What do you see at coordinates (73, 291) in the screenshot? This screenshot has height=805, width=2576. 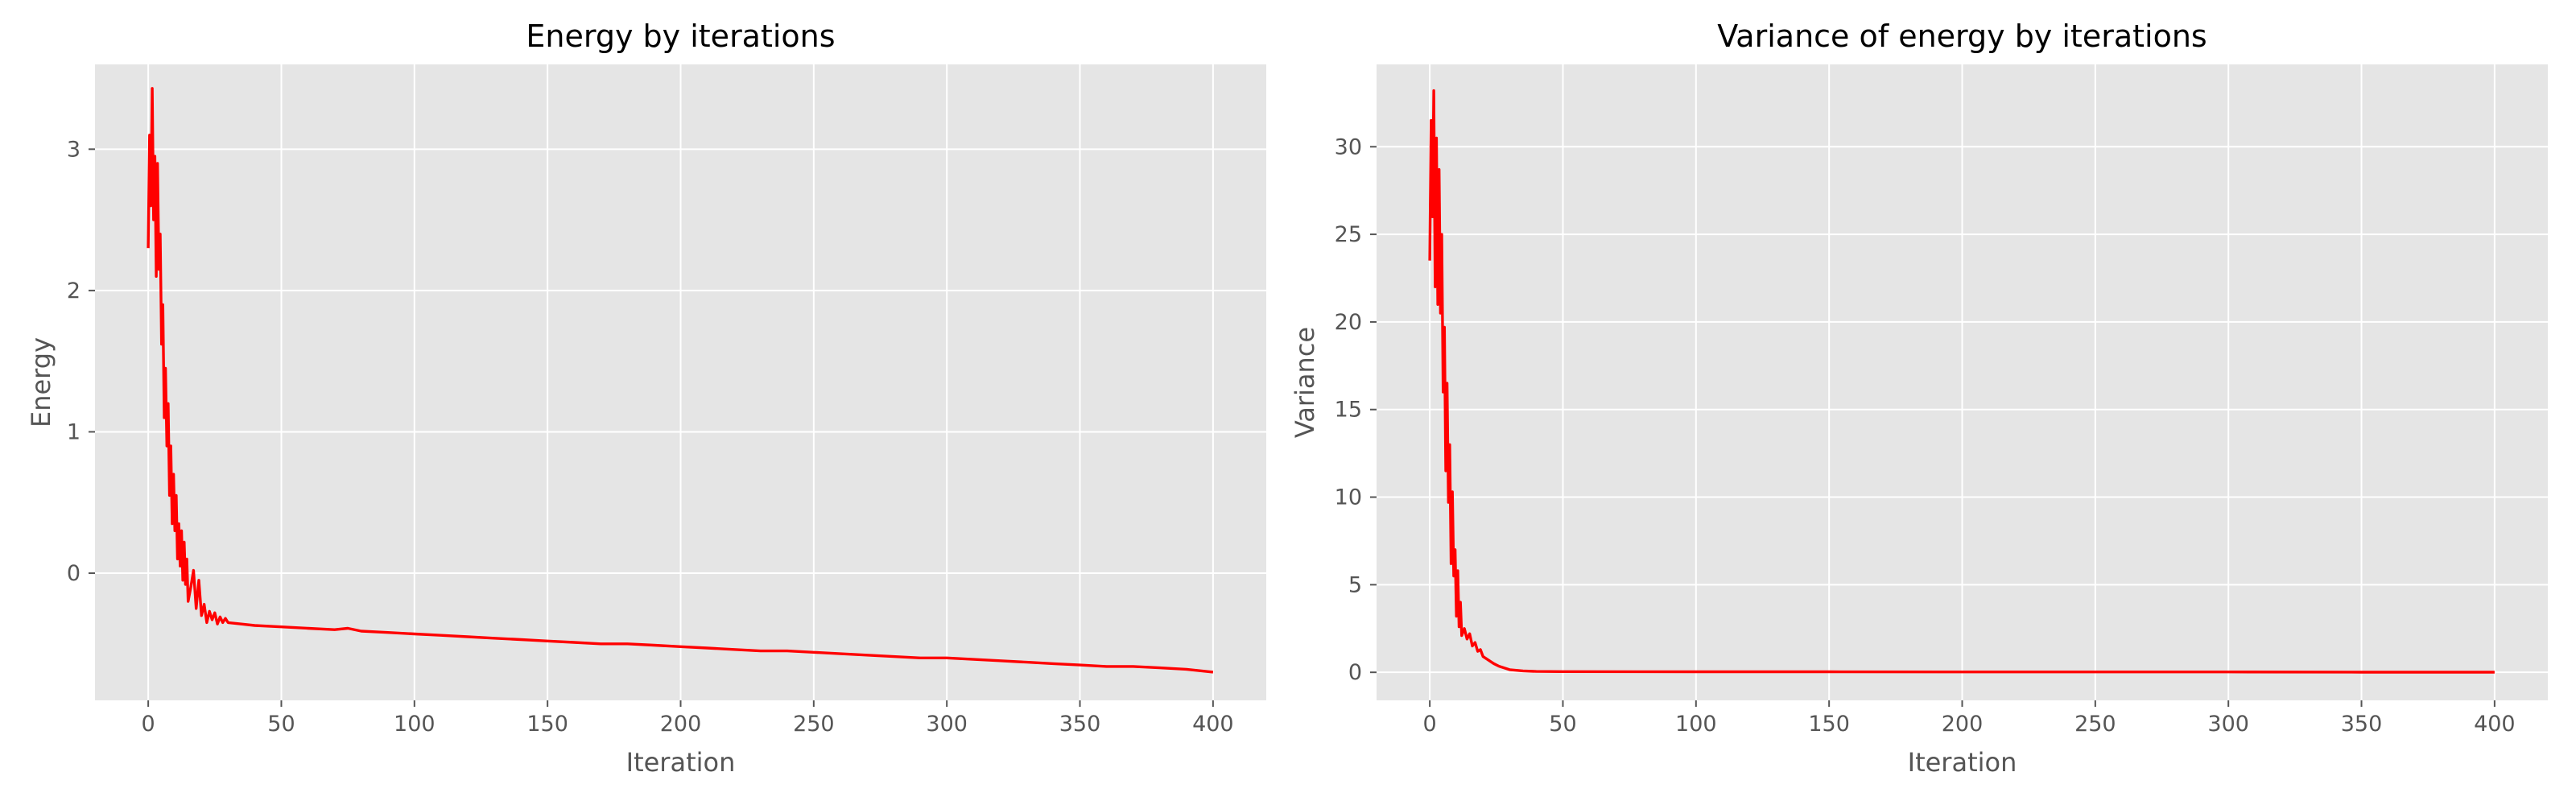 I see `y-tick-label: 2` at bounding box center [73, 291].